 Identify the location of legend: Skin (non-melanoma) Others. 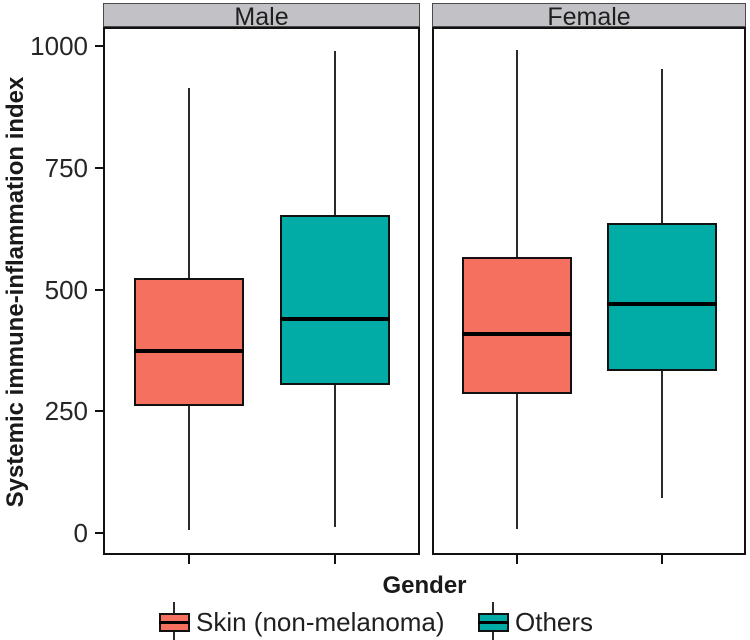
(375, 620).